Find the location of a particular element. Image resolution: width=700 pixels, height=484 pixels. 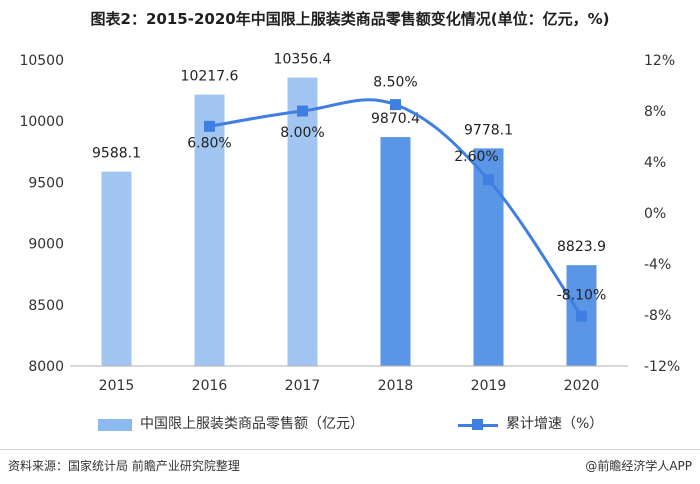

legend-bar-label: 中国限上服装类商品零售额（亿元） is located at coordinates (252, 424).